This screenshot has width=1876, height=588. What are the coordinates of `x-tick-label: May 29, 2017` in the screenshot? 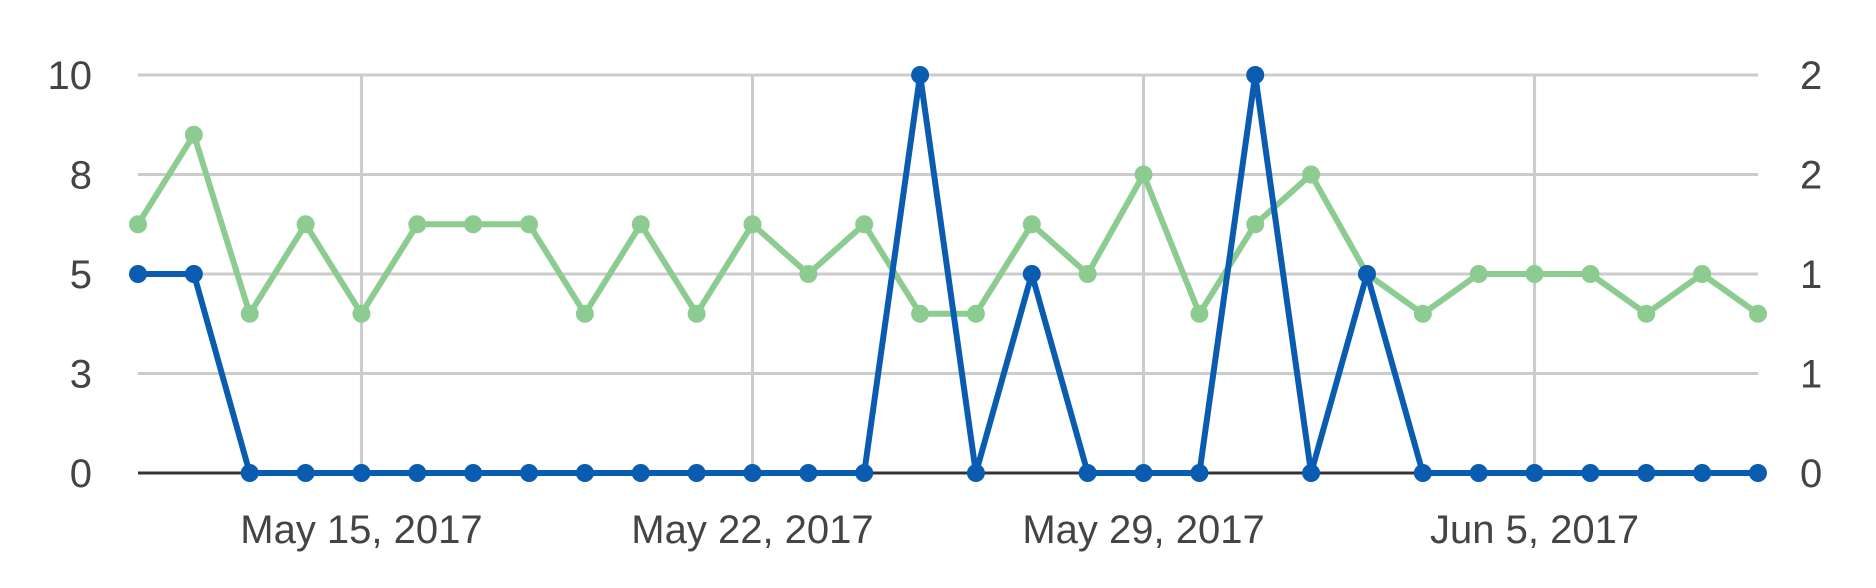 It's located at (1143, 530).